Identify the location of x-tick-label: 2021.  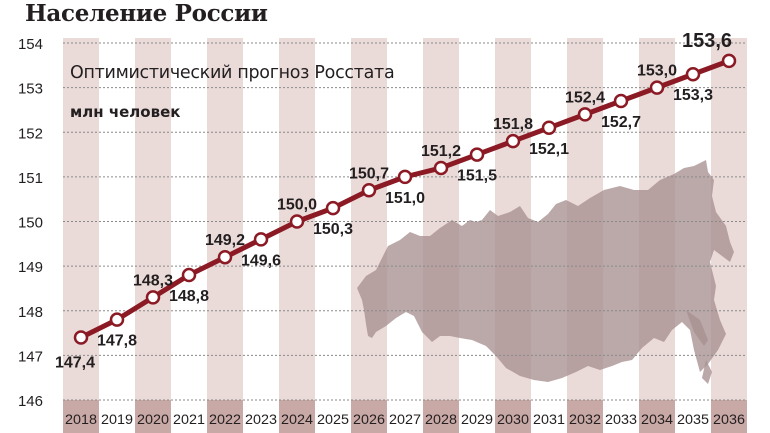
(189, 419).